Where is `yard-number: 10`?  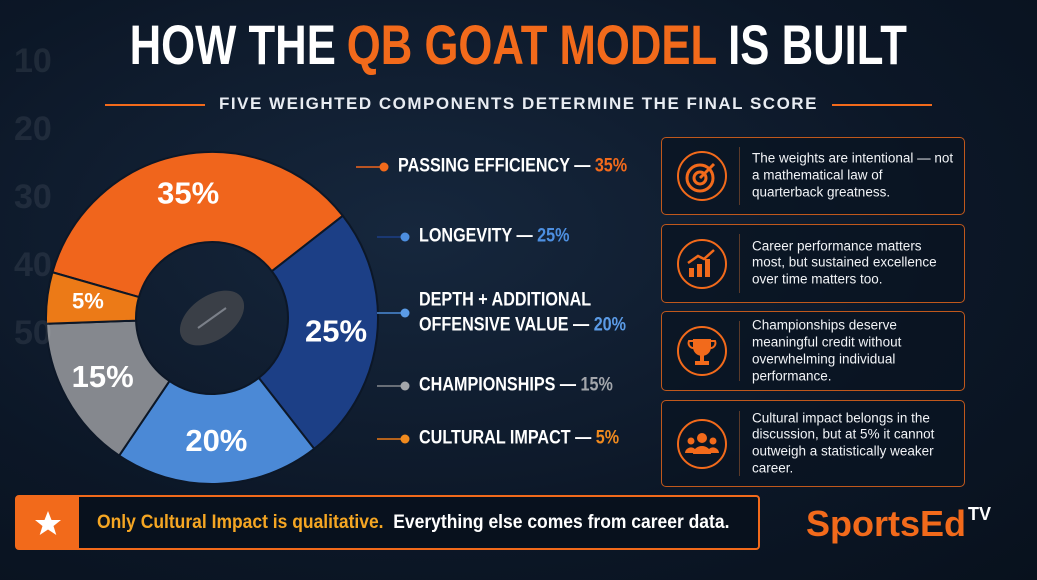 yard-number: 10 is located at coordinates (33, 61).